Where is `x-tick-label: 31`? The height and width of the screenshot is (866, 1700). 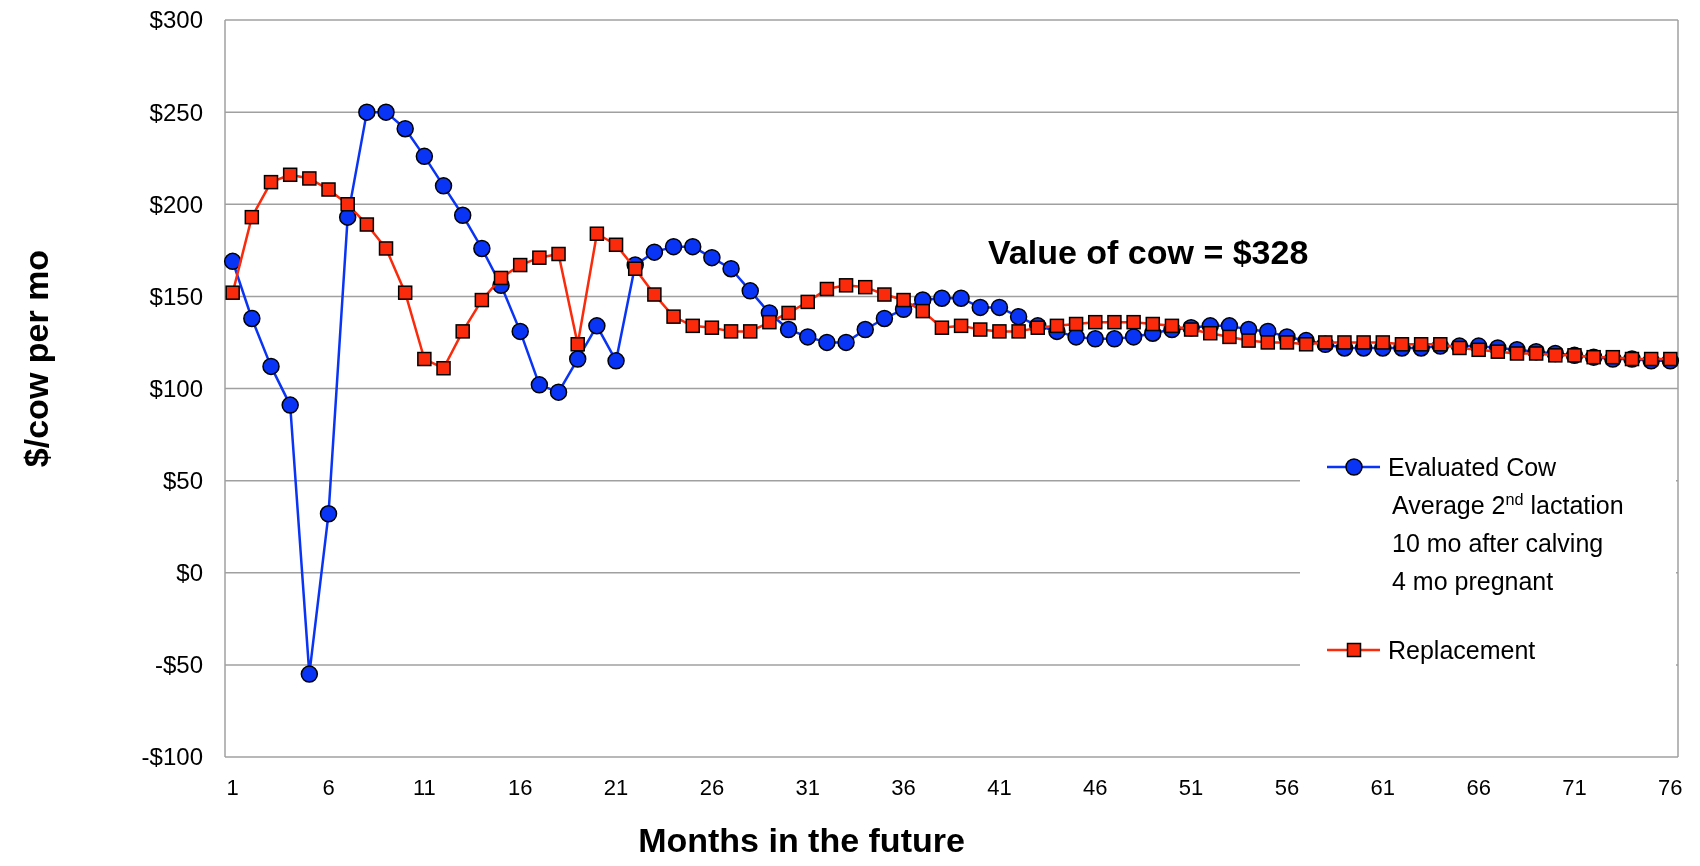 x-tick-label: 31 is located at coordinates (807, 787).